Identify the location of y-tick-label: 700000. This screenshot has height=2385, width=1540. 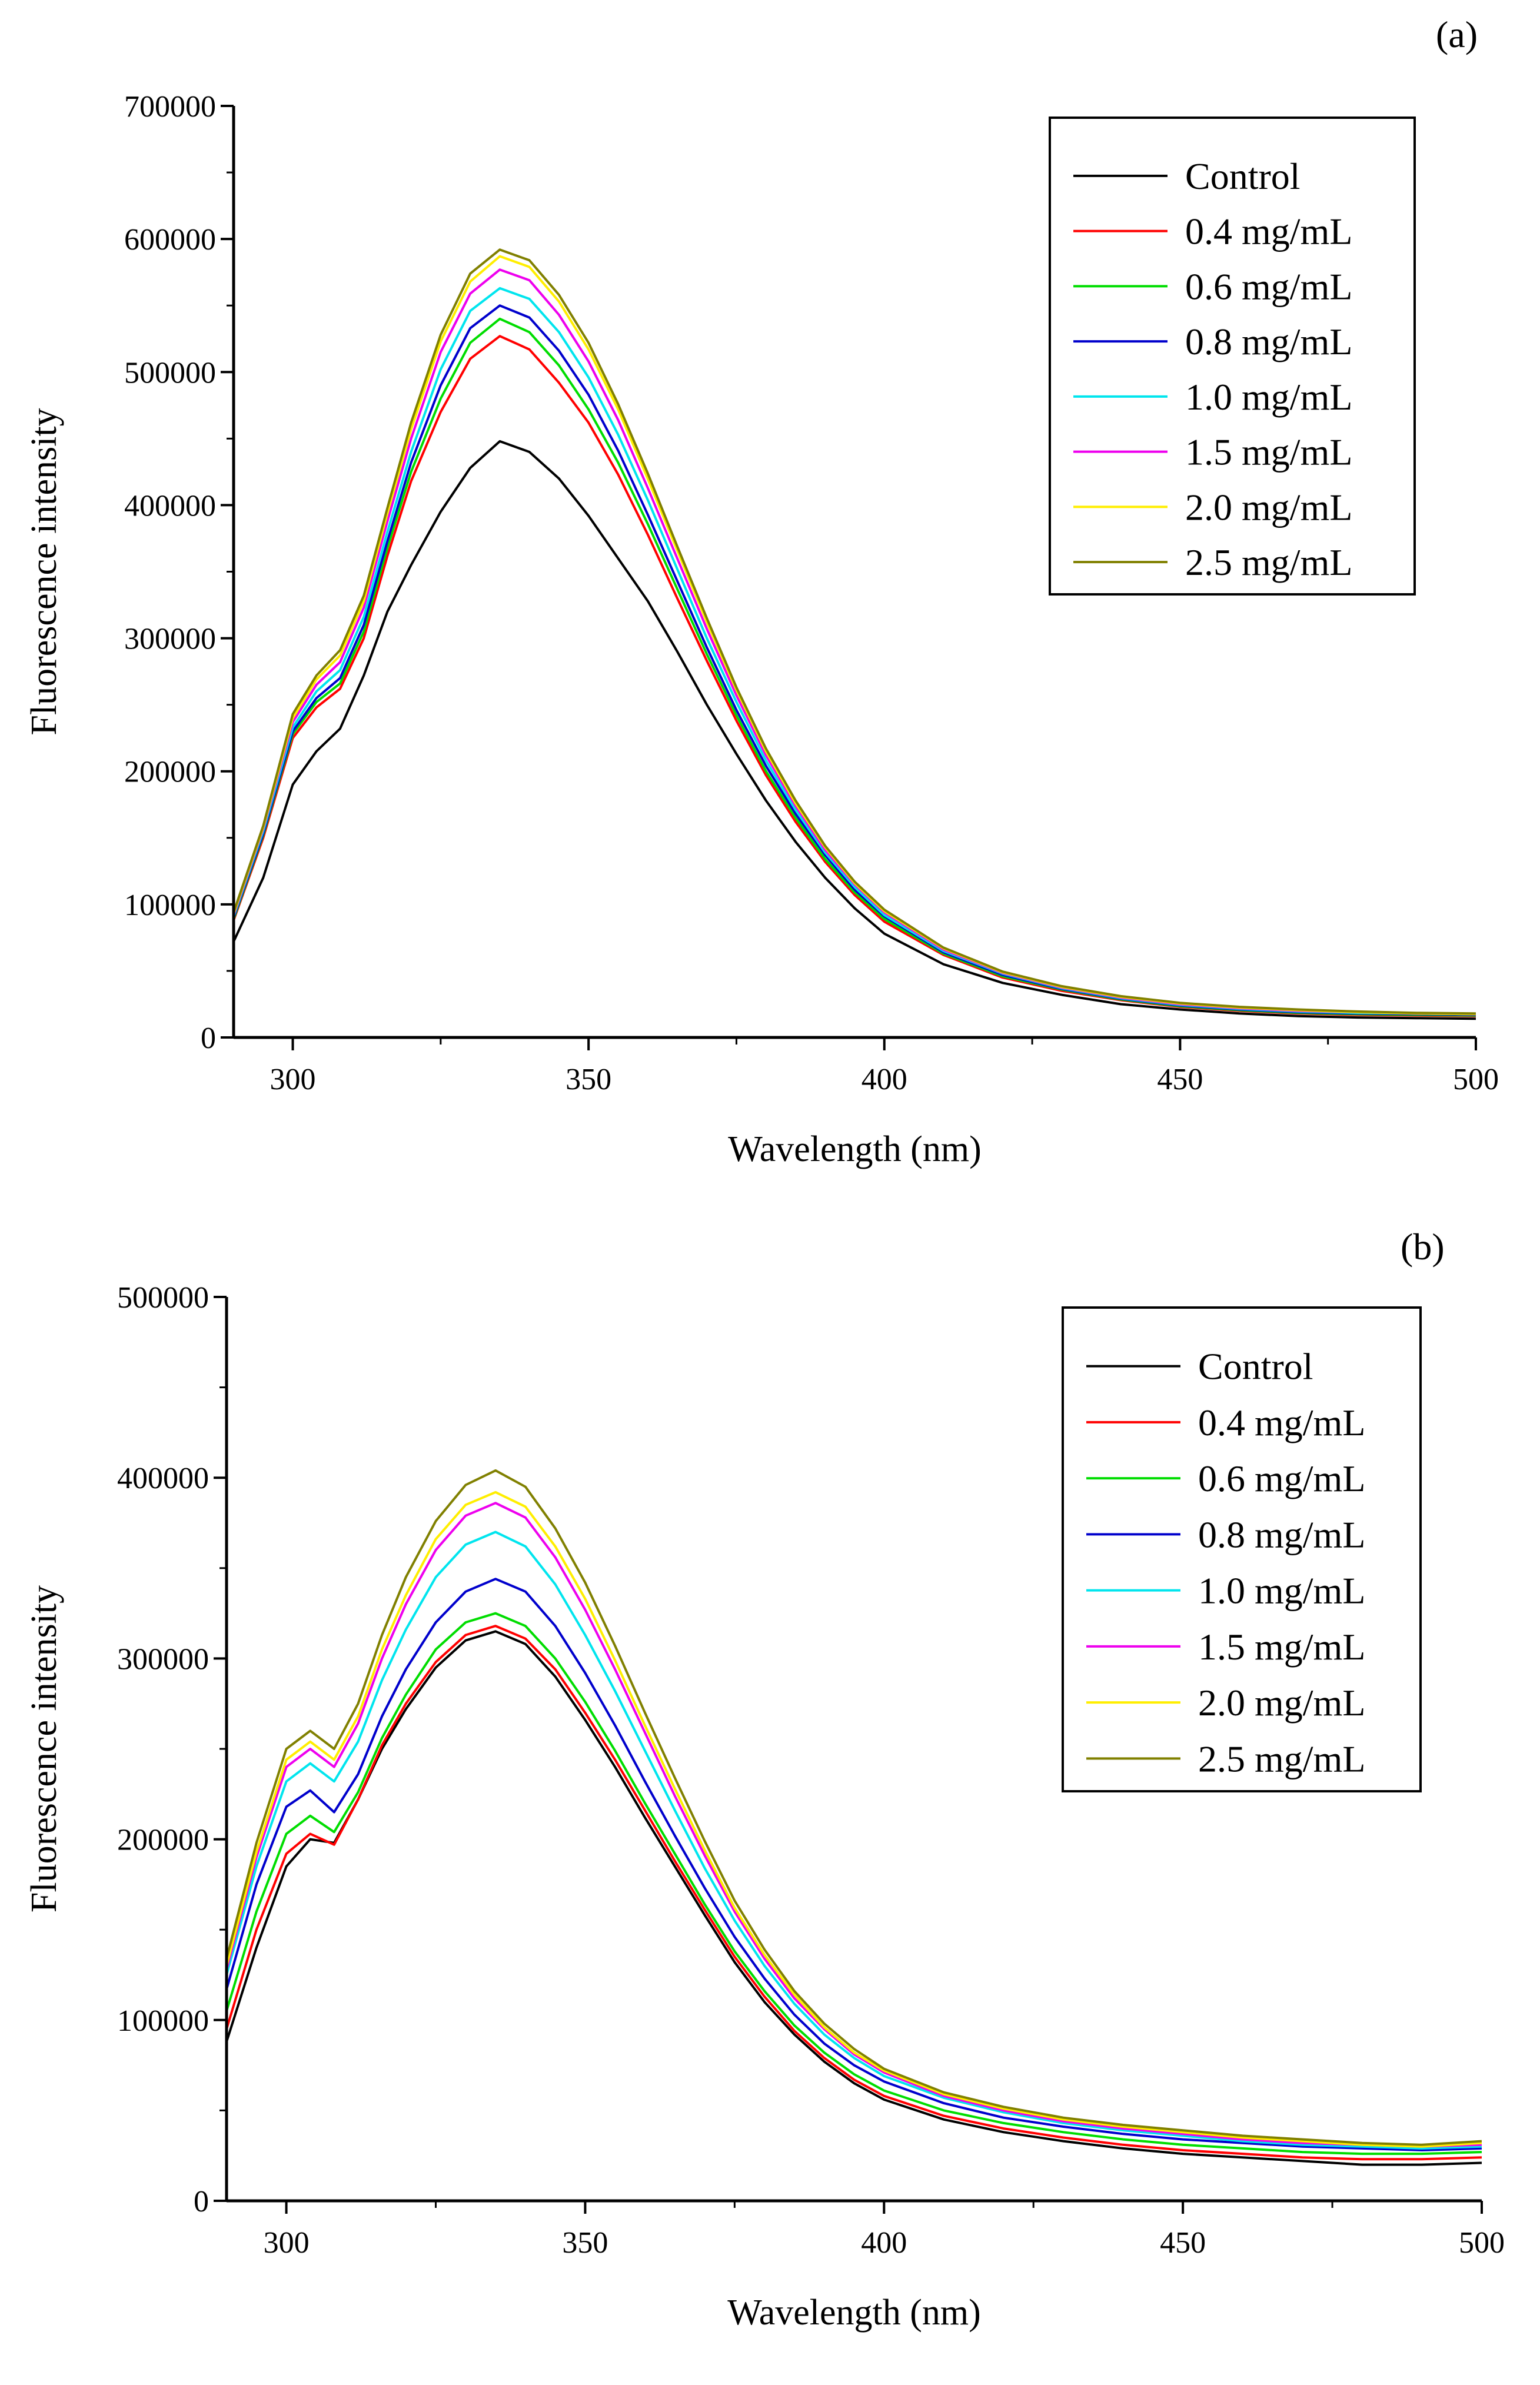
(170, 107).